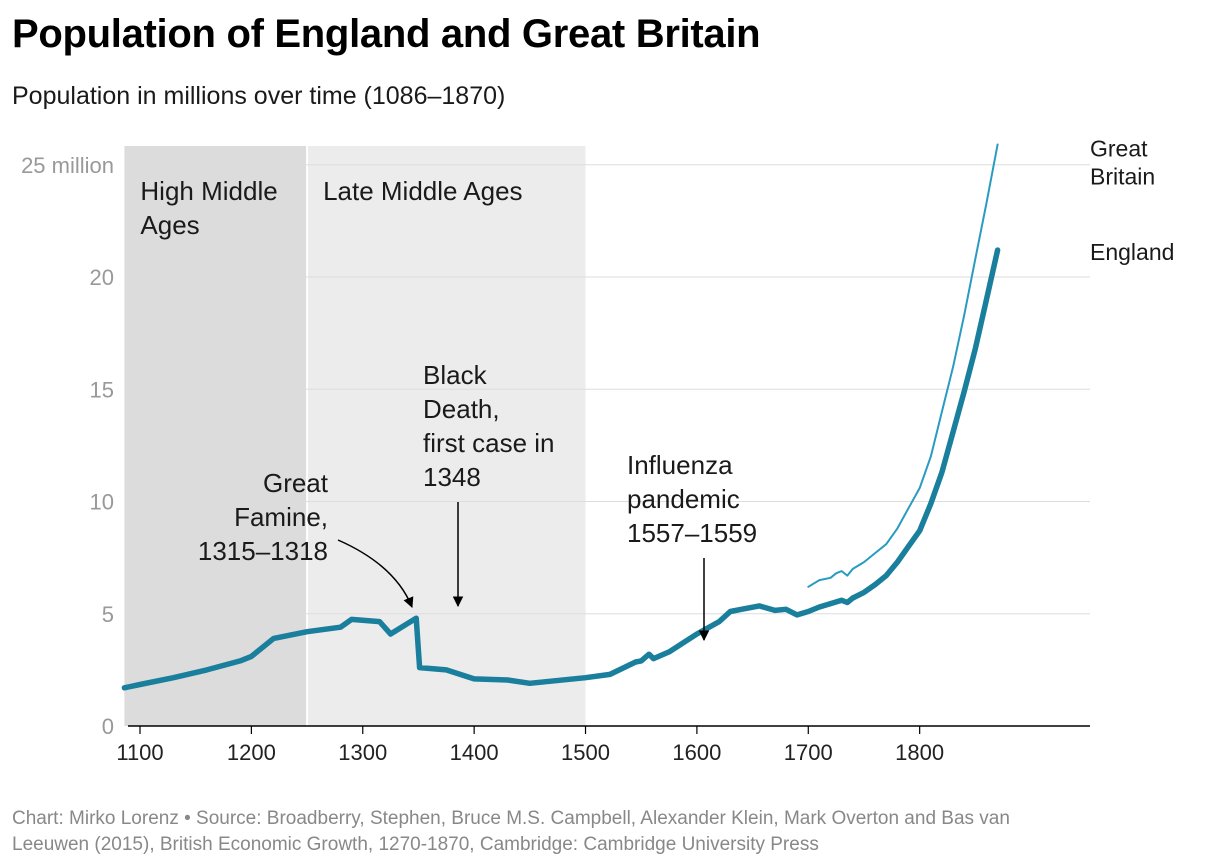 The image size is (1220, 868). Describe the element at coordinates (139, 752) in the screenshot. I see `x-tick-label: 1100` at that location.